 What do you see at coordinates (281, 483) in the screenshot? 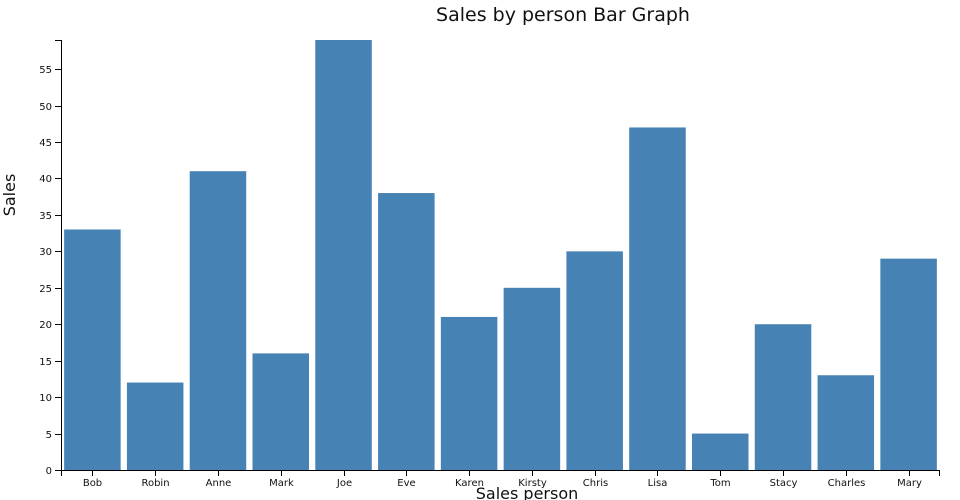
I see `x-tick-label: Mark` at bounding box center [281, 483].